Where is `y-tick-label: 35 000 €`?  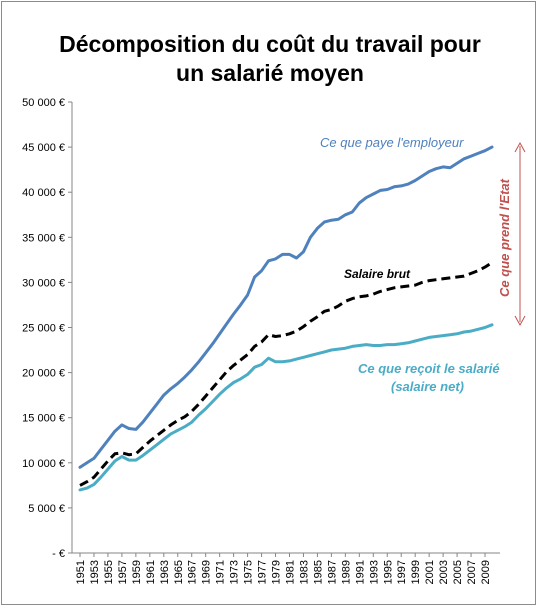 y-tick-label: 35 000 € is located at coordinates (43, 238).